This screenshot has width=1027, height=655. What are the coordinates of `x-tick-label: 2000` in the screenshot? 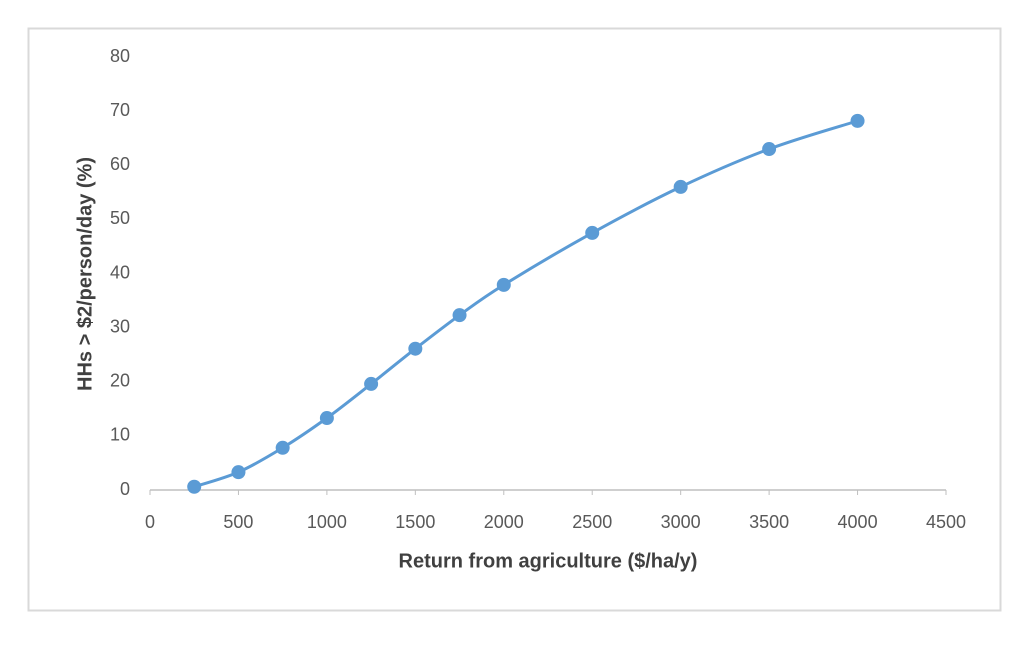 It's located at (504, 522).